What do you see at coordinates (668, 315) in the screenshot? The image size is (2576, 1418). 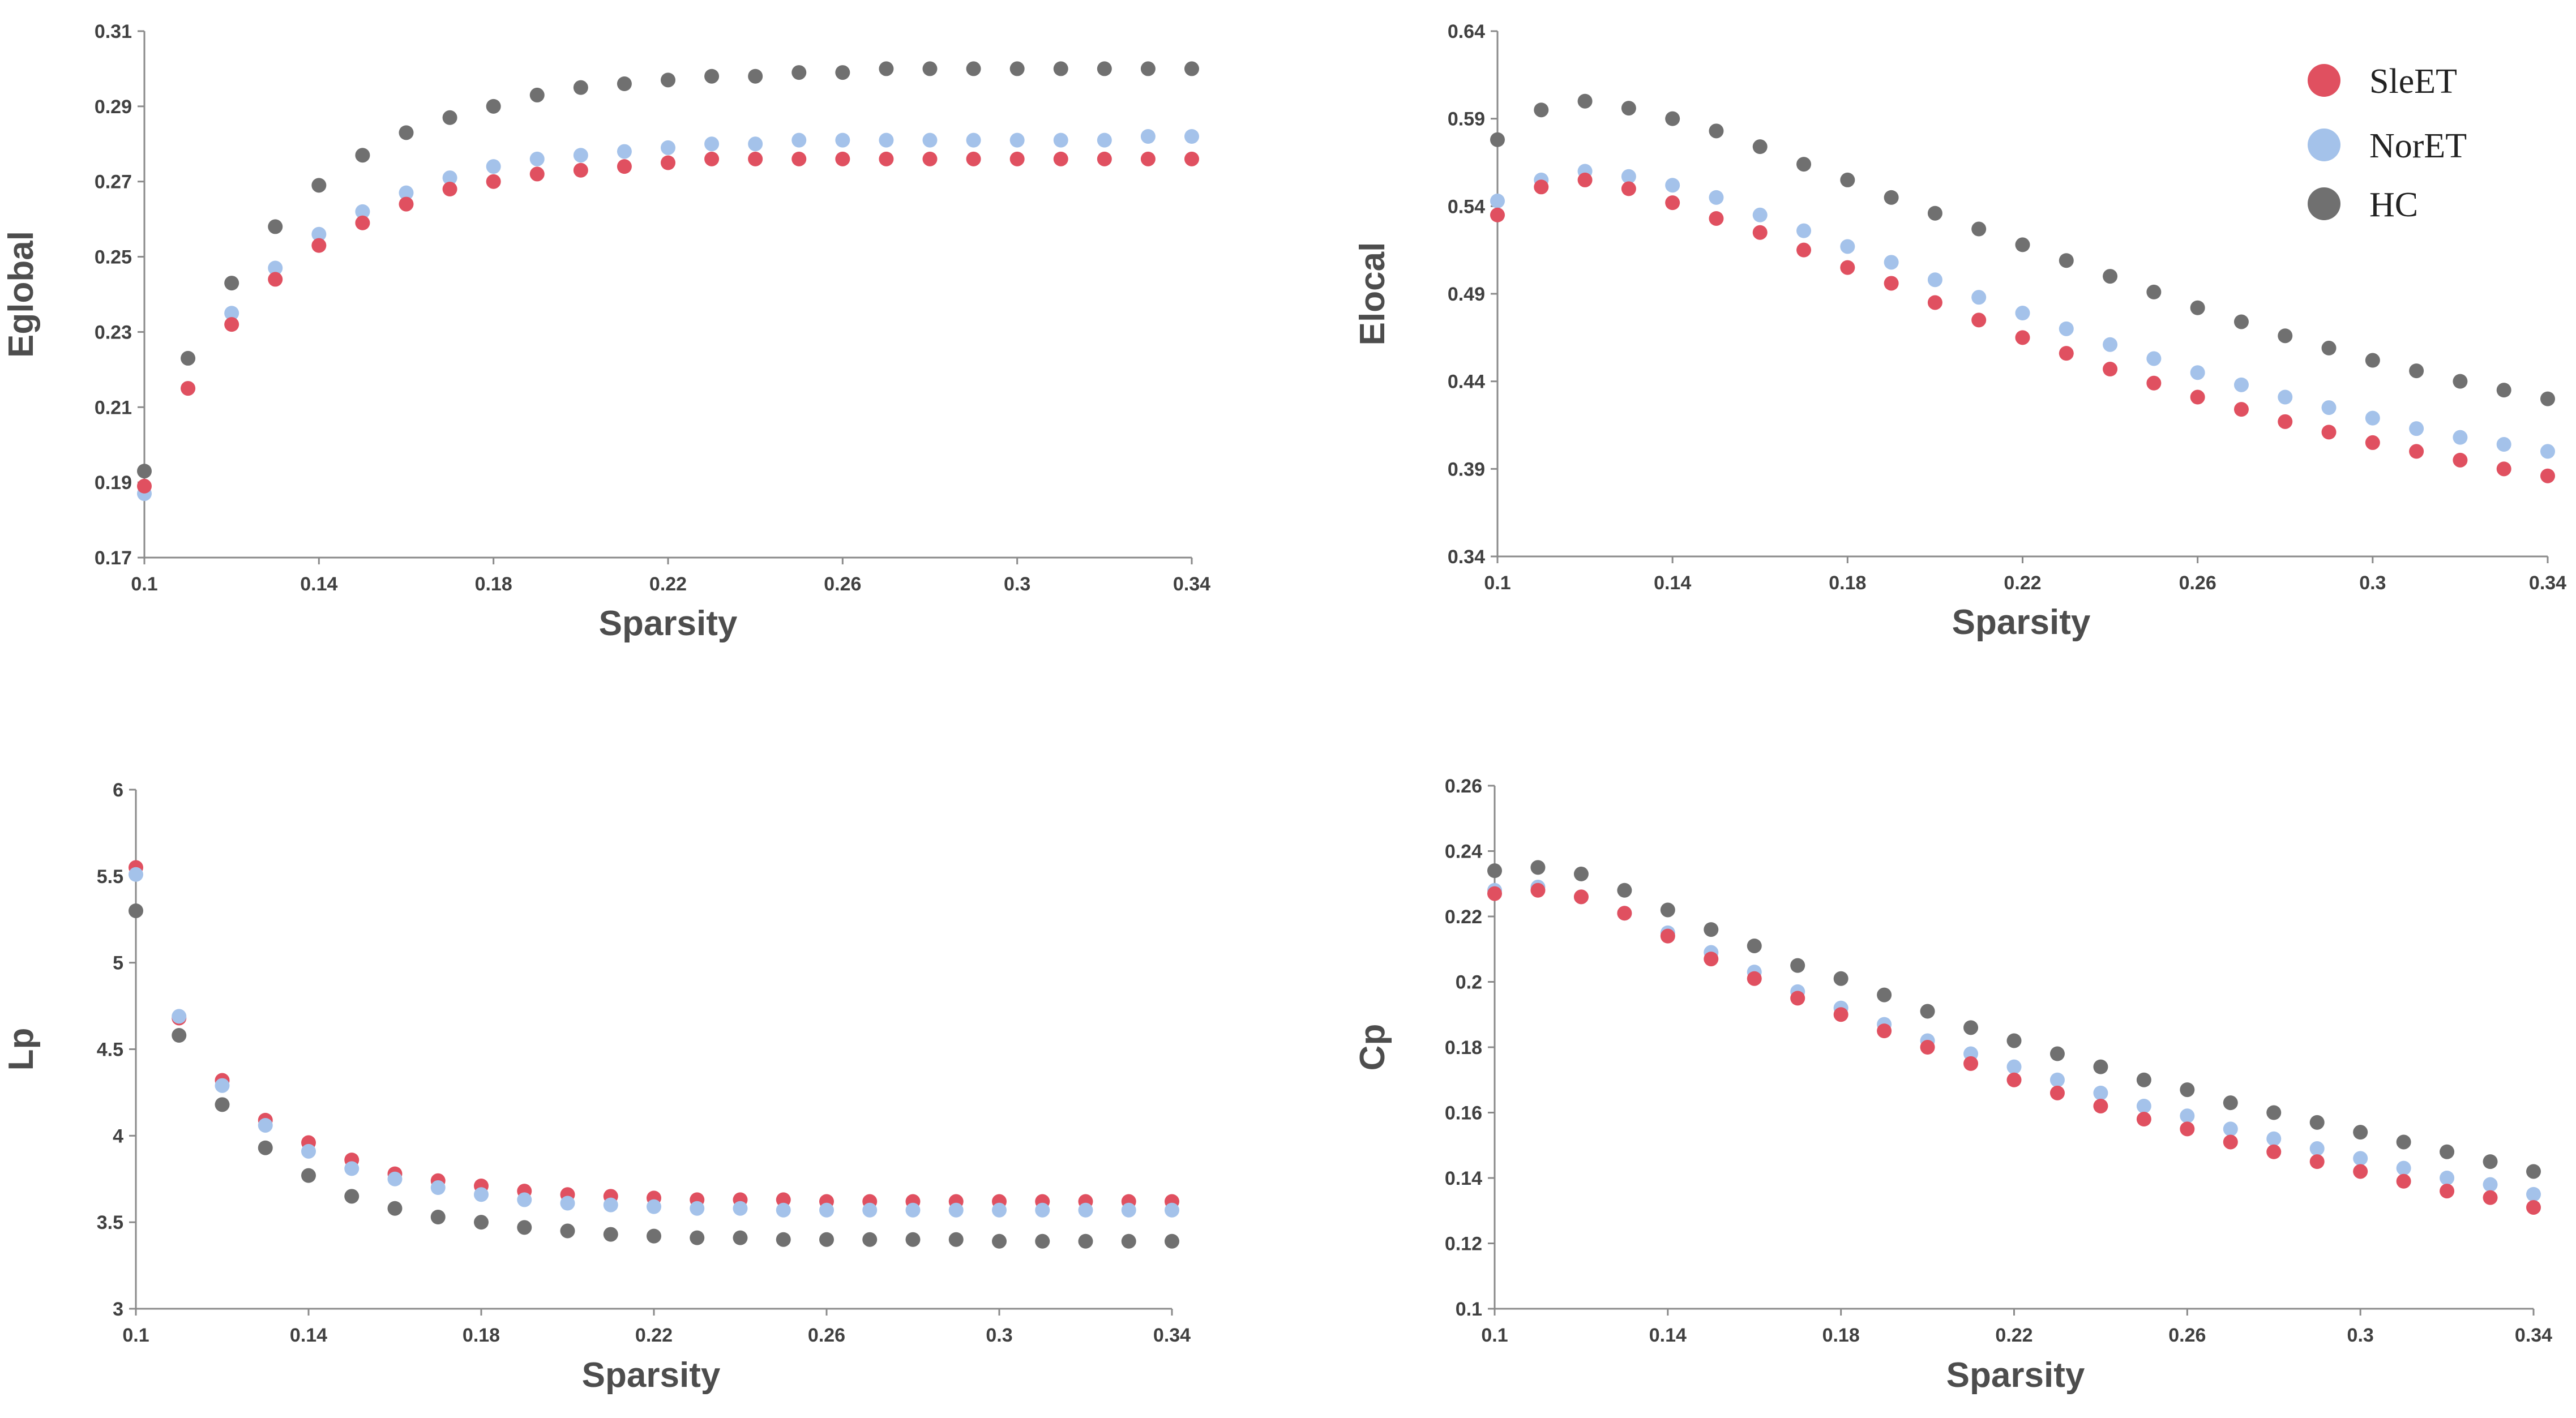 I see `eglobal-series-noret` at bounding box center [668, 315].